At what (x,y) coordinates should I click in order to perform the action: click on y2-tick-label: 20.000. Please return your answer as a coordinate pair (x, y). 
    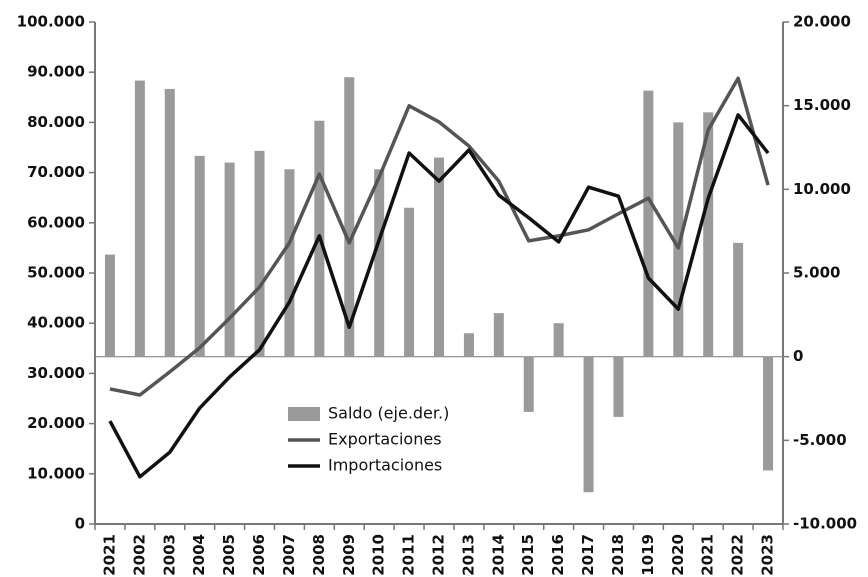
    Looking at the image, I should click on (822, 22).